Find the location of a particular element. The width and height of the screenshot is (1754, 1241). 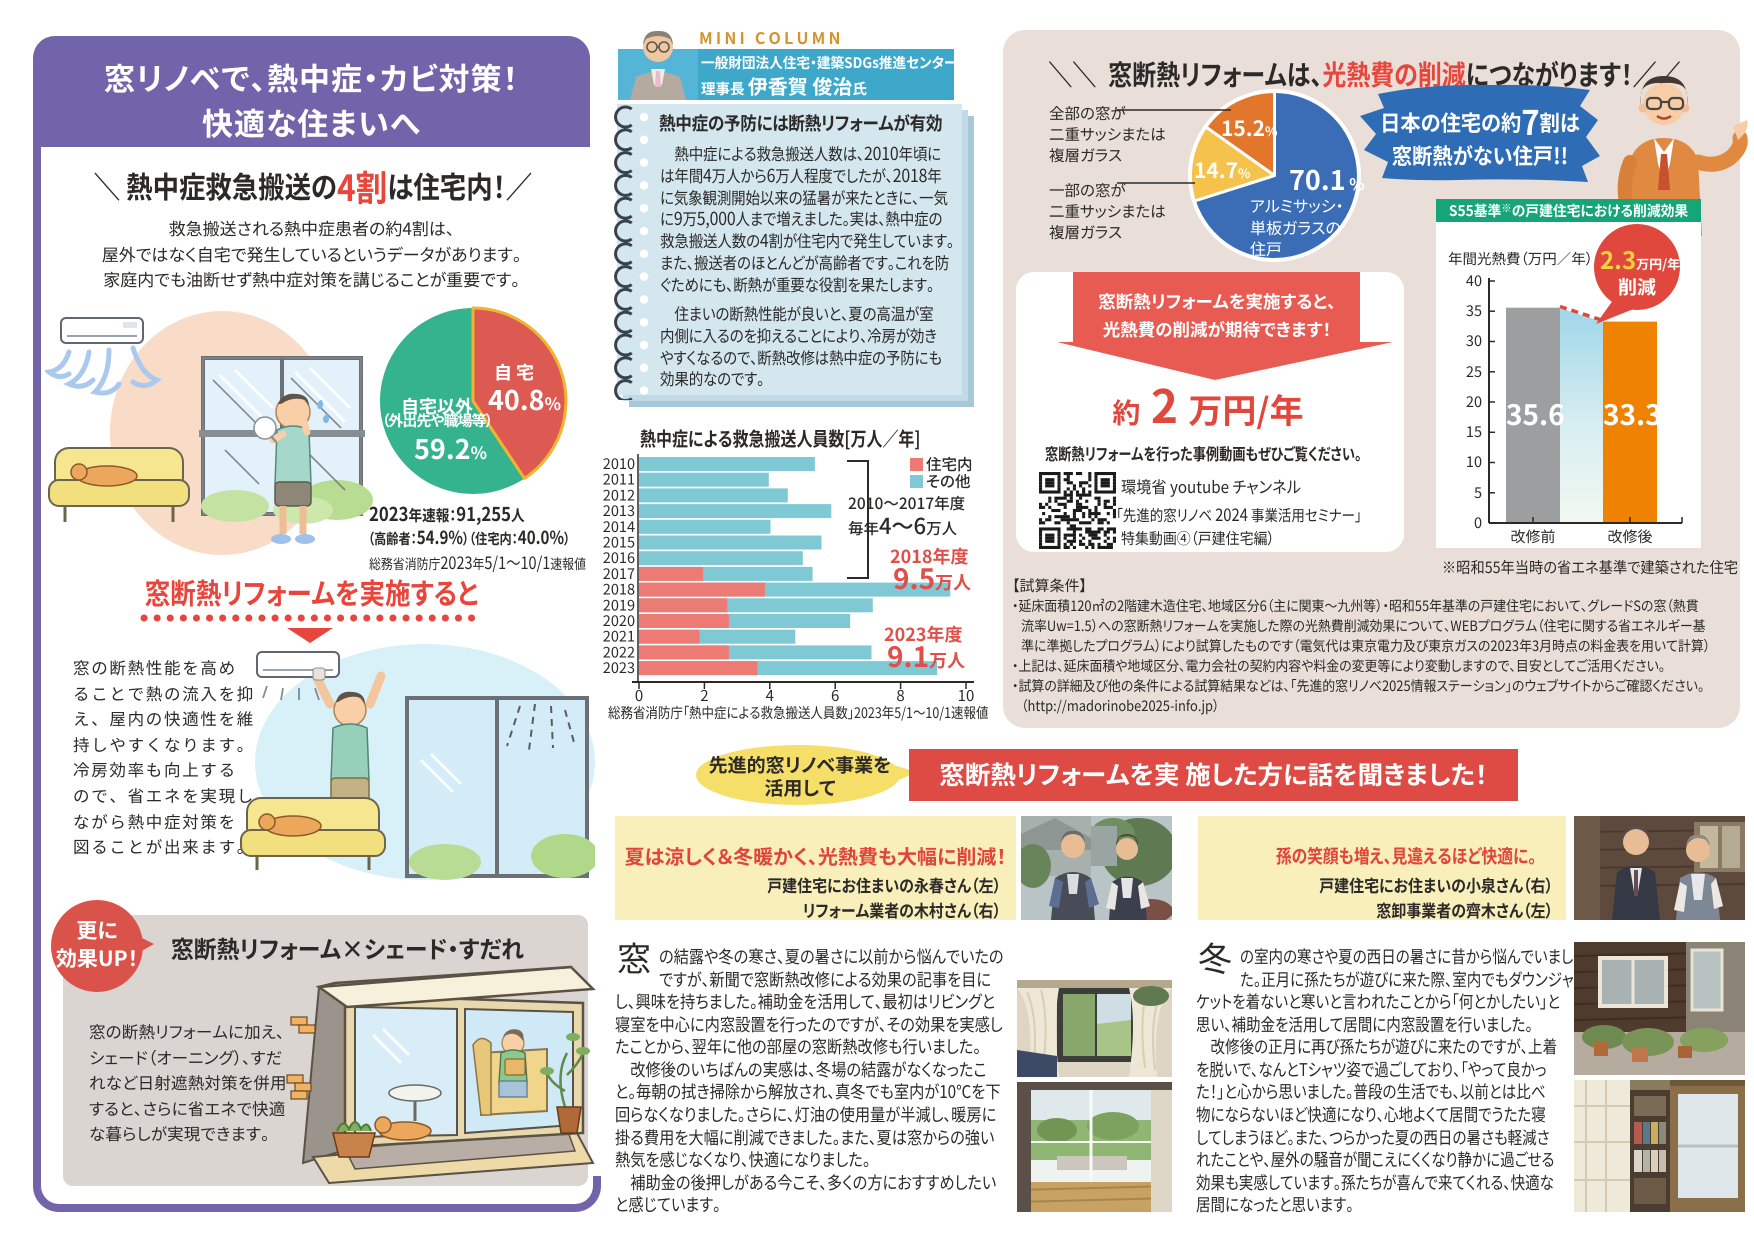

svg-text: 25 is located at coordinates (1474, 371).